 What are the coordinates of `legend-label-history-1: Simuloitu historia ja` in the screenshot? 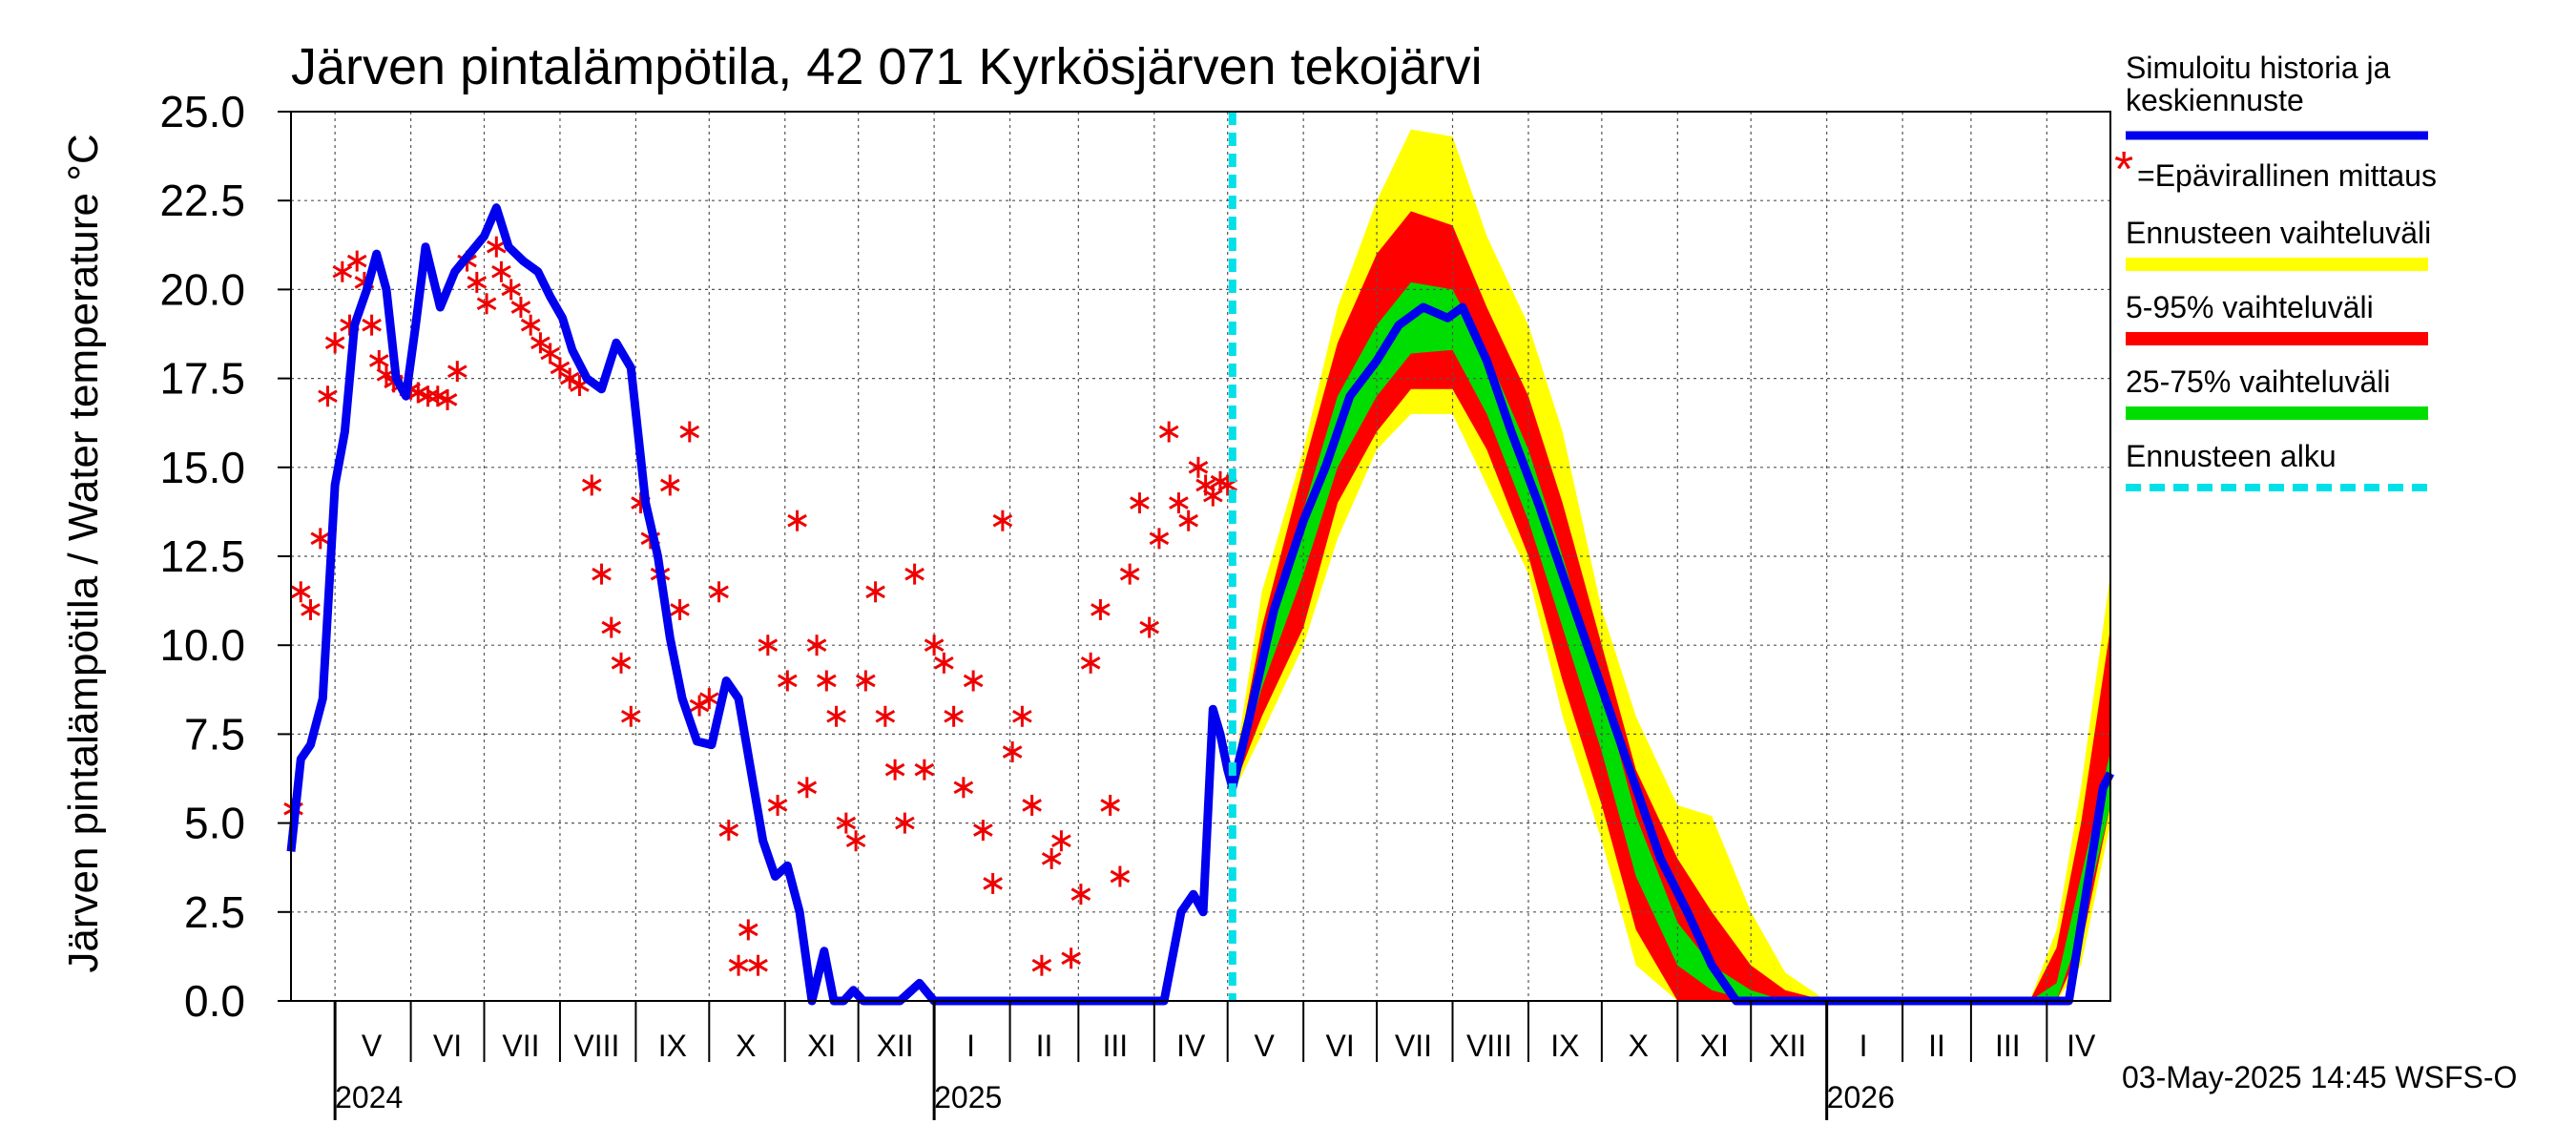 It's located at (2258, 68).